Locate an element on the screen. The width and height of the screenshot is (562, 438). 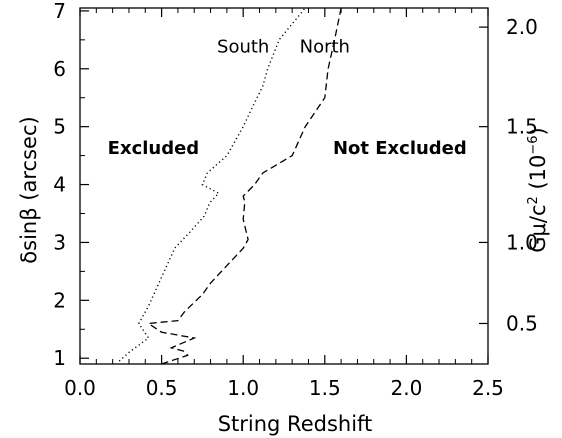
y-axis-right-label-main: Gμ/c is located at coordinates (538, 228).